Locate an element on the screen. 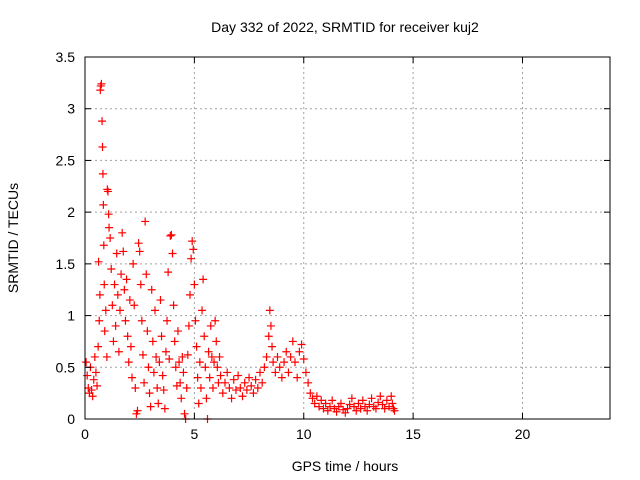  y-tick-label: 2 is located at coordinates (71, 212).